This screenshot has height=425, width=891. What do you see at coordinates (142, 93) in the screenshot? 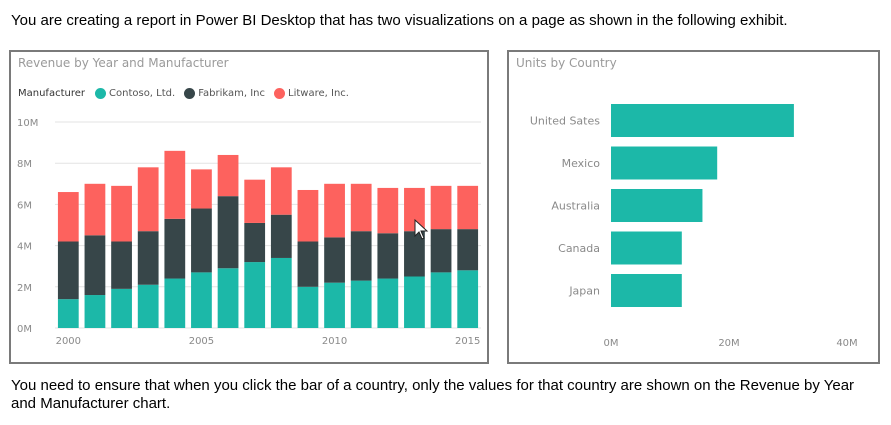
I see `legend-label-contoso: Contoso, Ltd.` at bounding box center [142, 93].